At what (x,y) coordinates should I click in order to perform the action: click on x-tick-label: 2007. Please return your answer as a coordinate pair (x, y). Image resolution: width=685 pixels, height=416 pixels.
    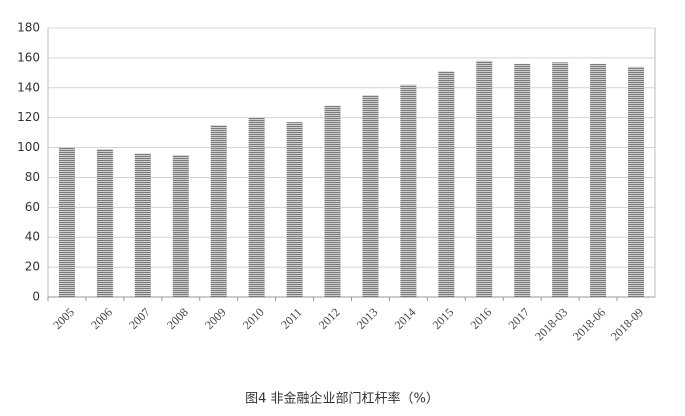
    Looking at the image, I should click on (139, 318).